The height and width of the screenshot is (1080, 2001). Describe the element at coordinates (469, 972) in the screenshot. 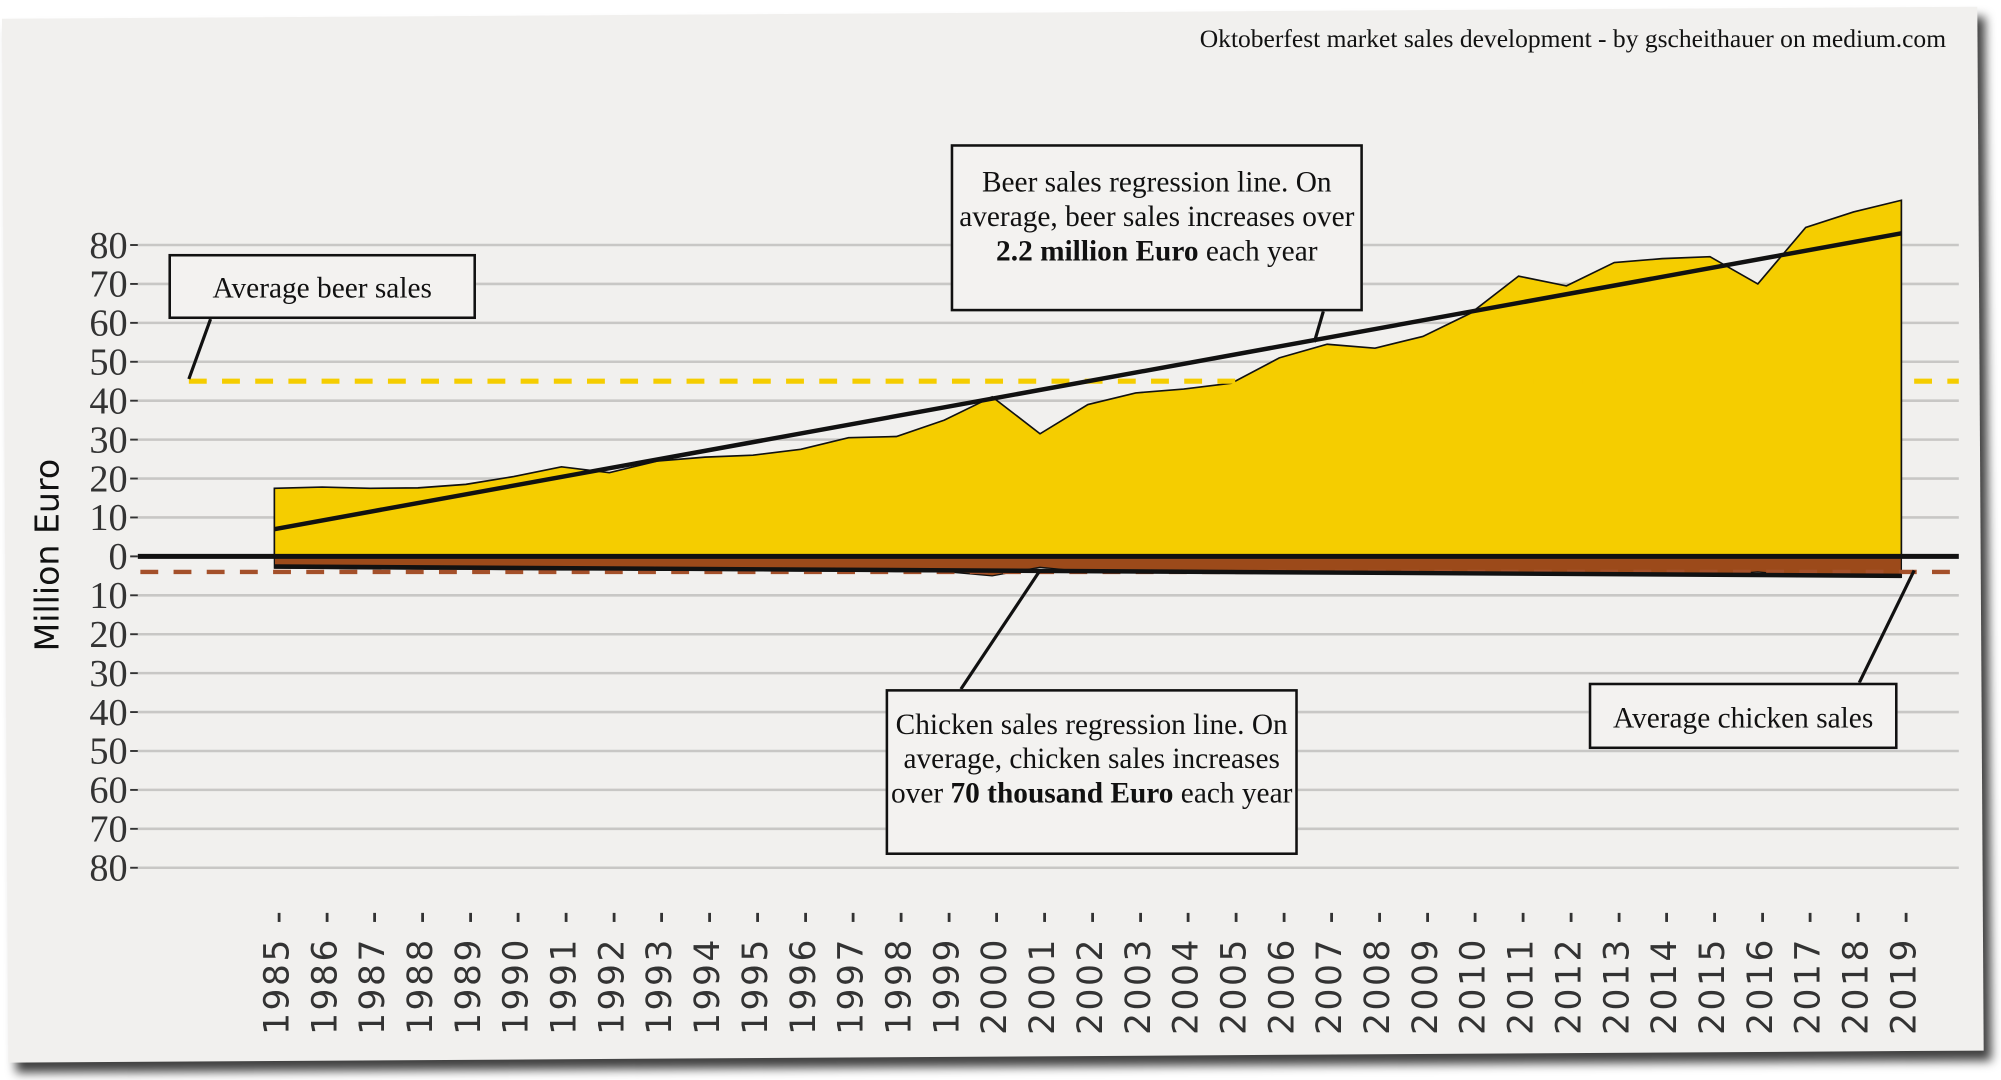

I see `x-tick-label: 1989 -` at that location.